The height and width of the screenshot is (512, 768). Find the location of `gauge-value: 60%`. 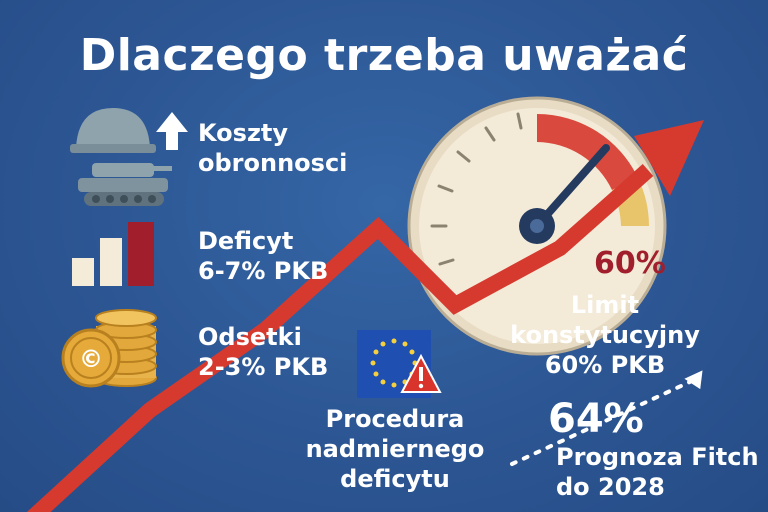

gauge-value: 60% is located at coordinates (630, 263).